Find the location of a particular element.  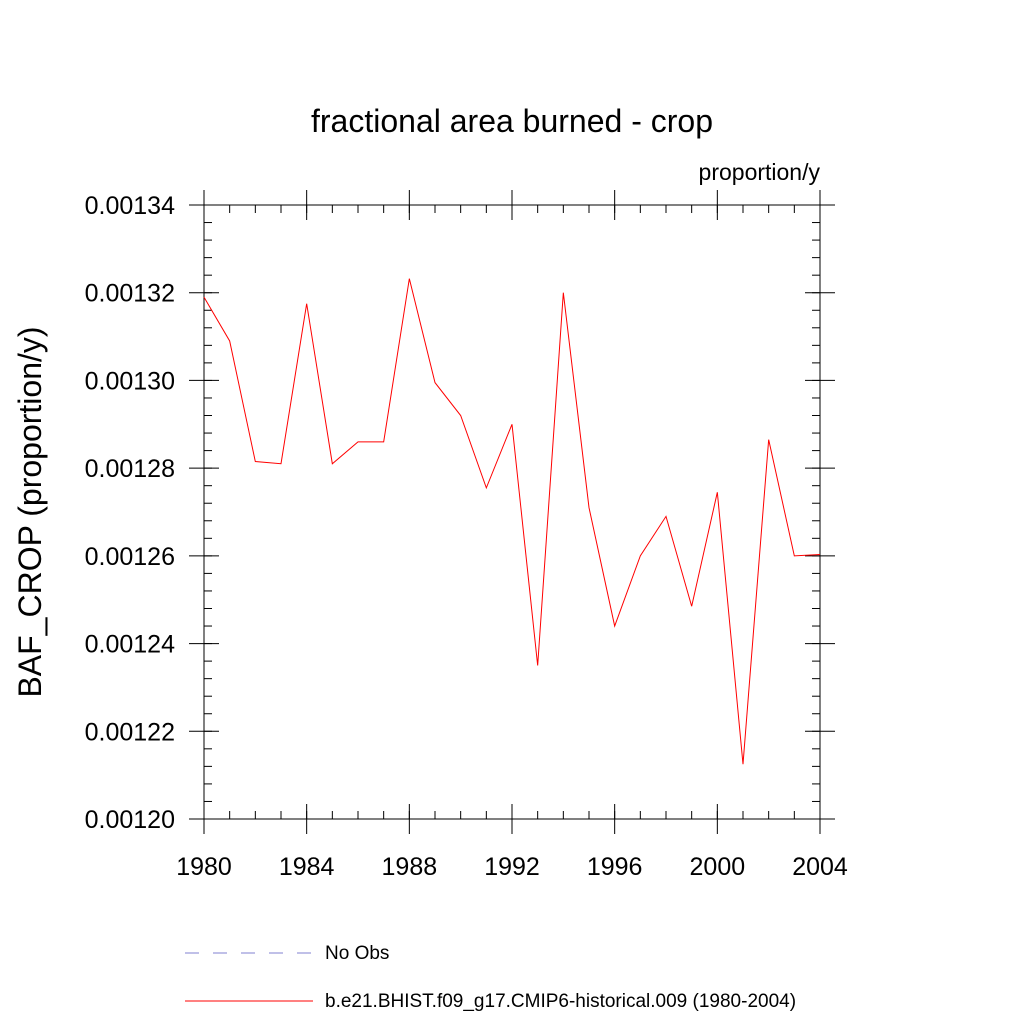

x-tick-label: 2000 is located at coordinates (718, 867).